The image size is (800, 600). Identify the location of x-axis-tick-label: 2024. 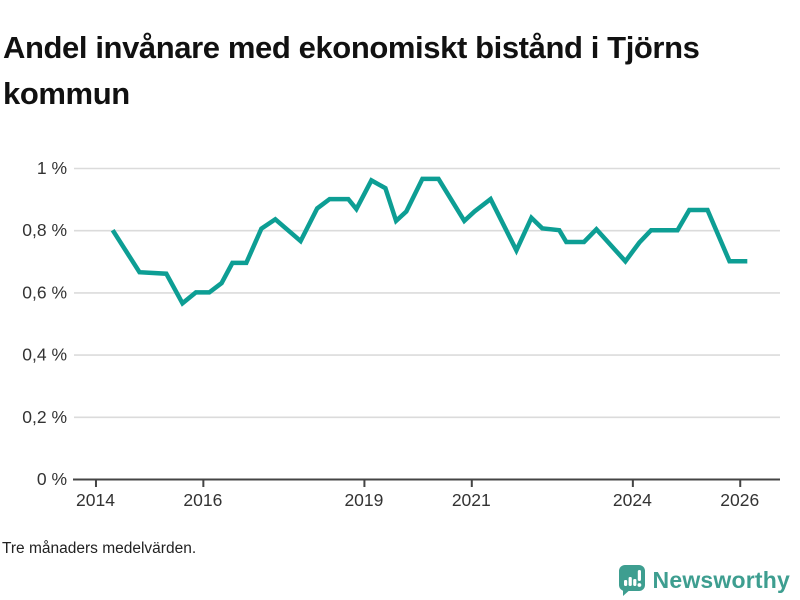
(632, 500).